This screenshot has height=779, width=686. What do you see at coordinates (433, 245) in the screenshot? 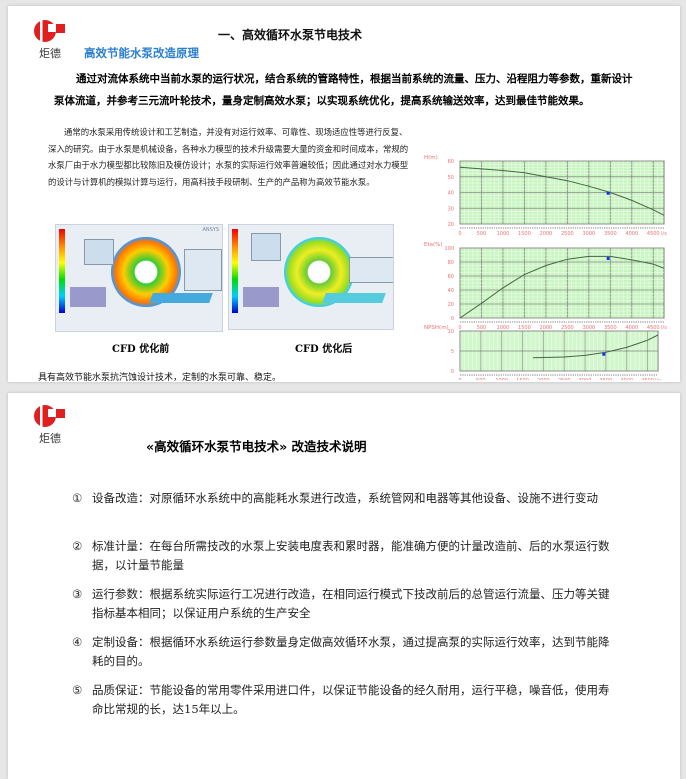
I see `y-axis-label: Eta(%)` at bounding box center [433, 245].